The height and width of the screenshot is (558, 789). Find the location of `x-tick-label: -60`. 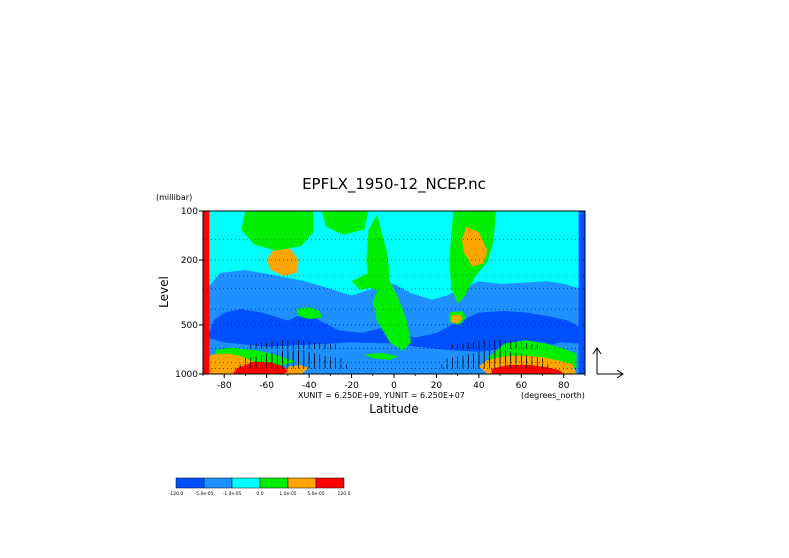

x-tick-label: -60 is located at coordinates (266, 386).